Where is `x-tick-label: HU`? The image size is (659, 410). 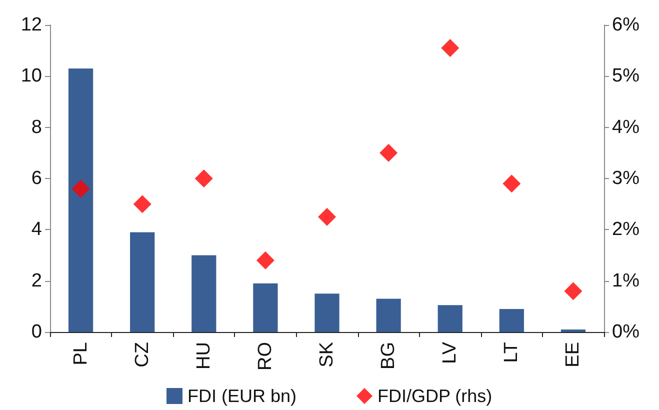 x-tick-label: HU is located at coordinates (203, 356).